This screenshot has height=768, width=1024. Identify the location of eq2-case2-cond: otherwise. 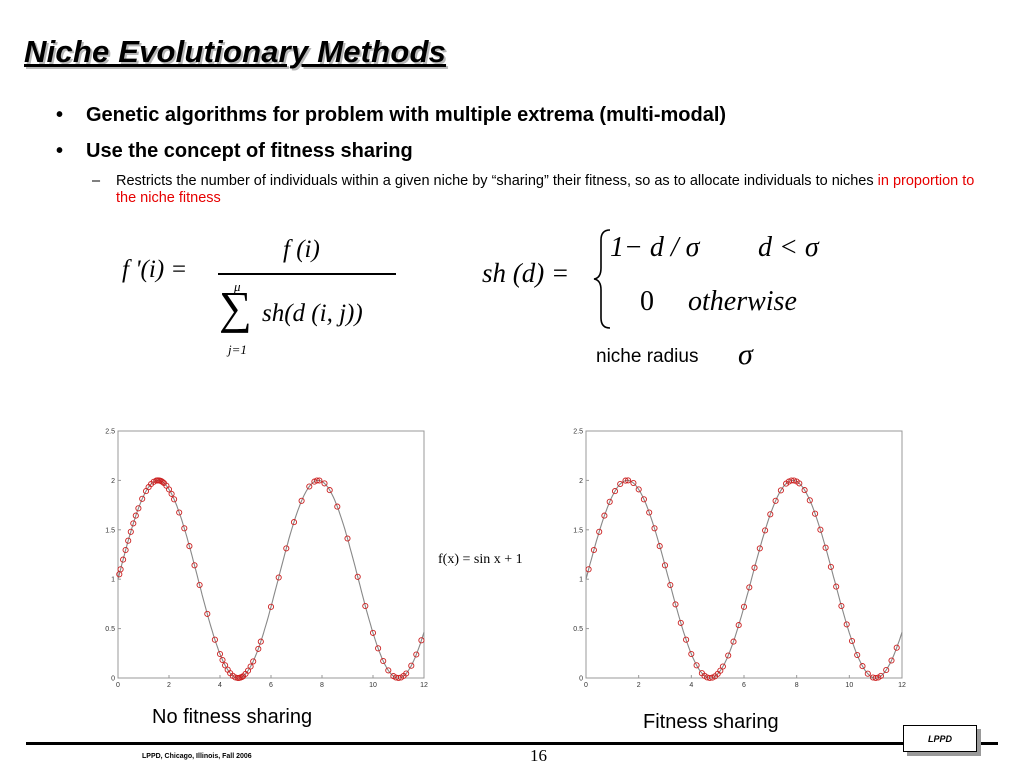
(742, 301).